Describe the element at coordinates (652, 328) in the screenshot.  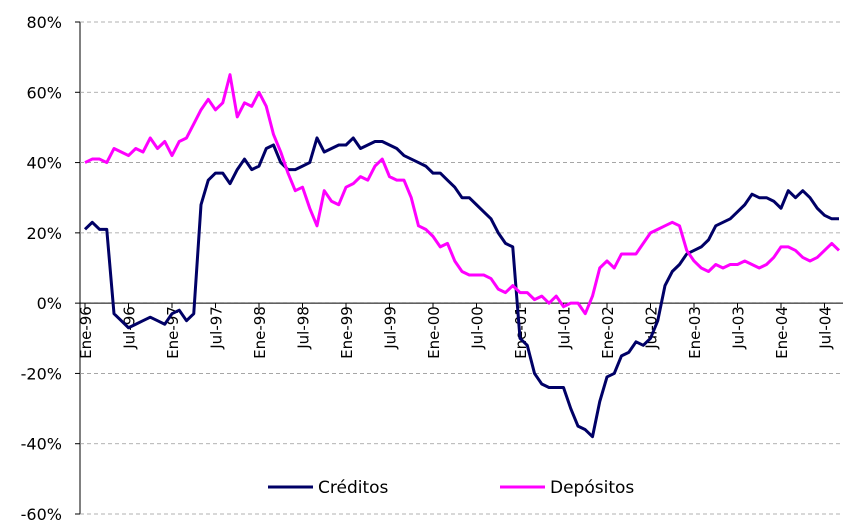
I see `x-tick-label: Jul-02` at that location.